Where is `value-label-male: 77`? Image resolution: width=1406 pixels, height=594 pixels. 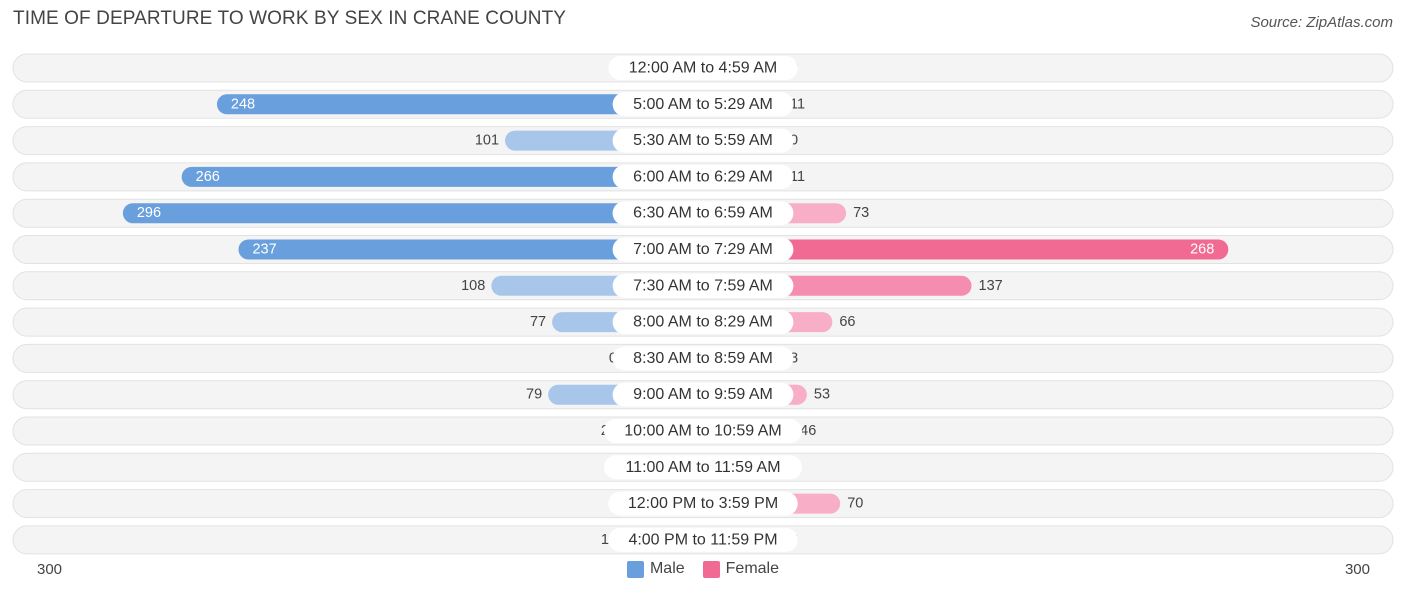
value-label-male: 77 is located at coordinates (538, 322).